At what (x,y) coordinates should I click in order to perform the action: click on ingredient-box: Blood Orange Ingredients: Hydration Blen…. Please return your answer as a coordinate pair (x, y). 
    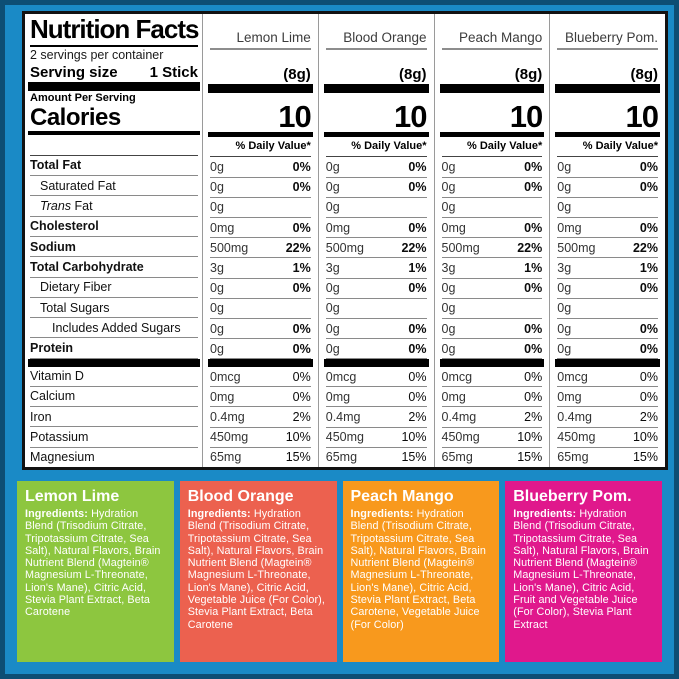
    Looking at the image, I should click on (258, 571).